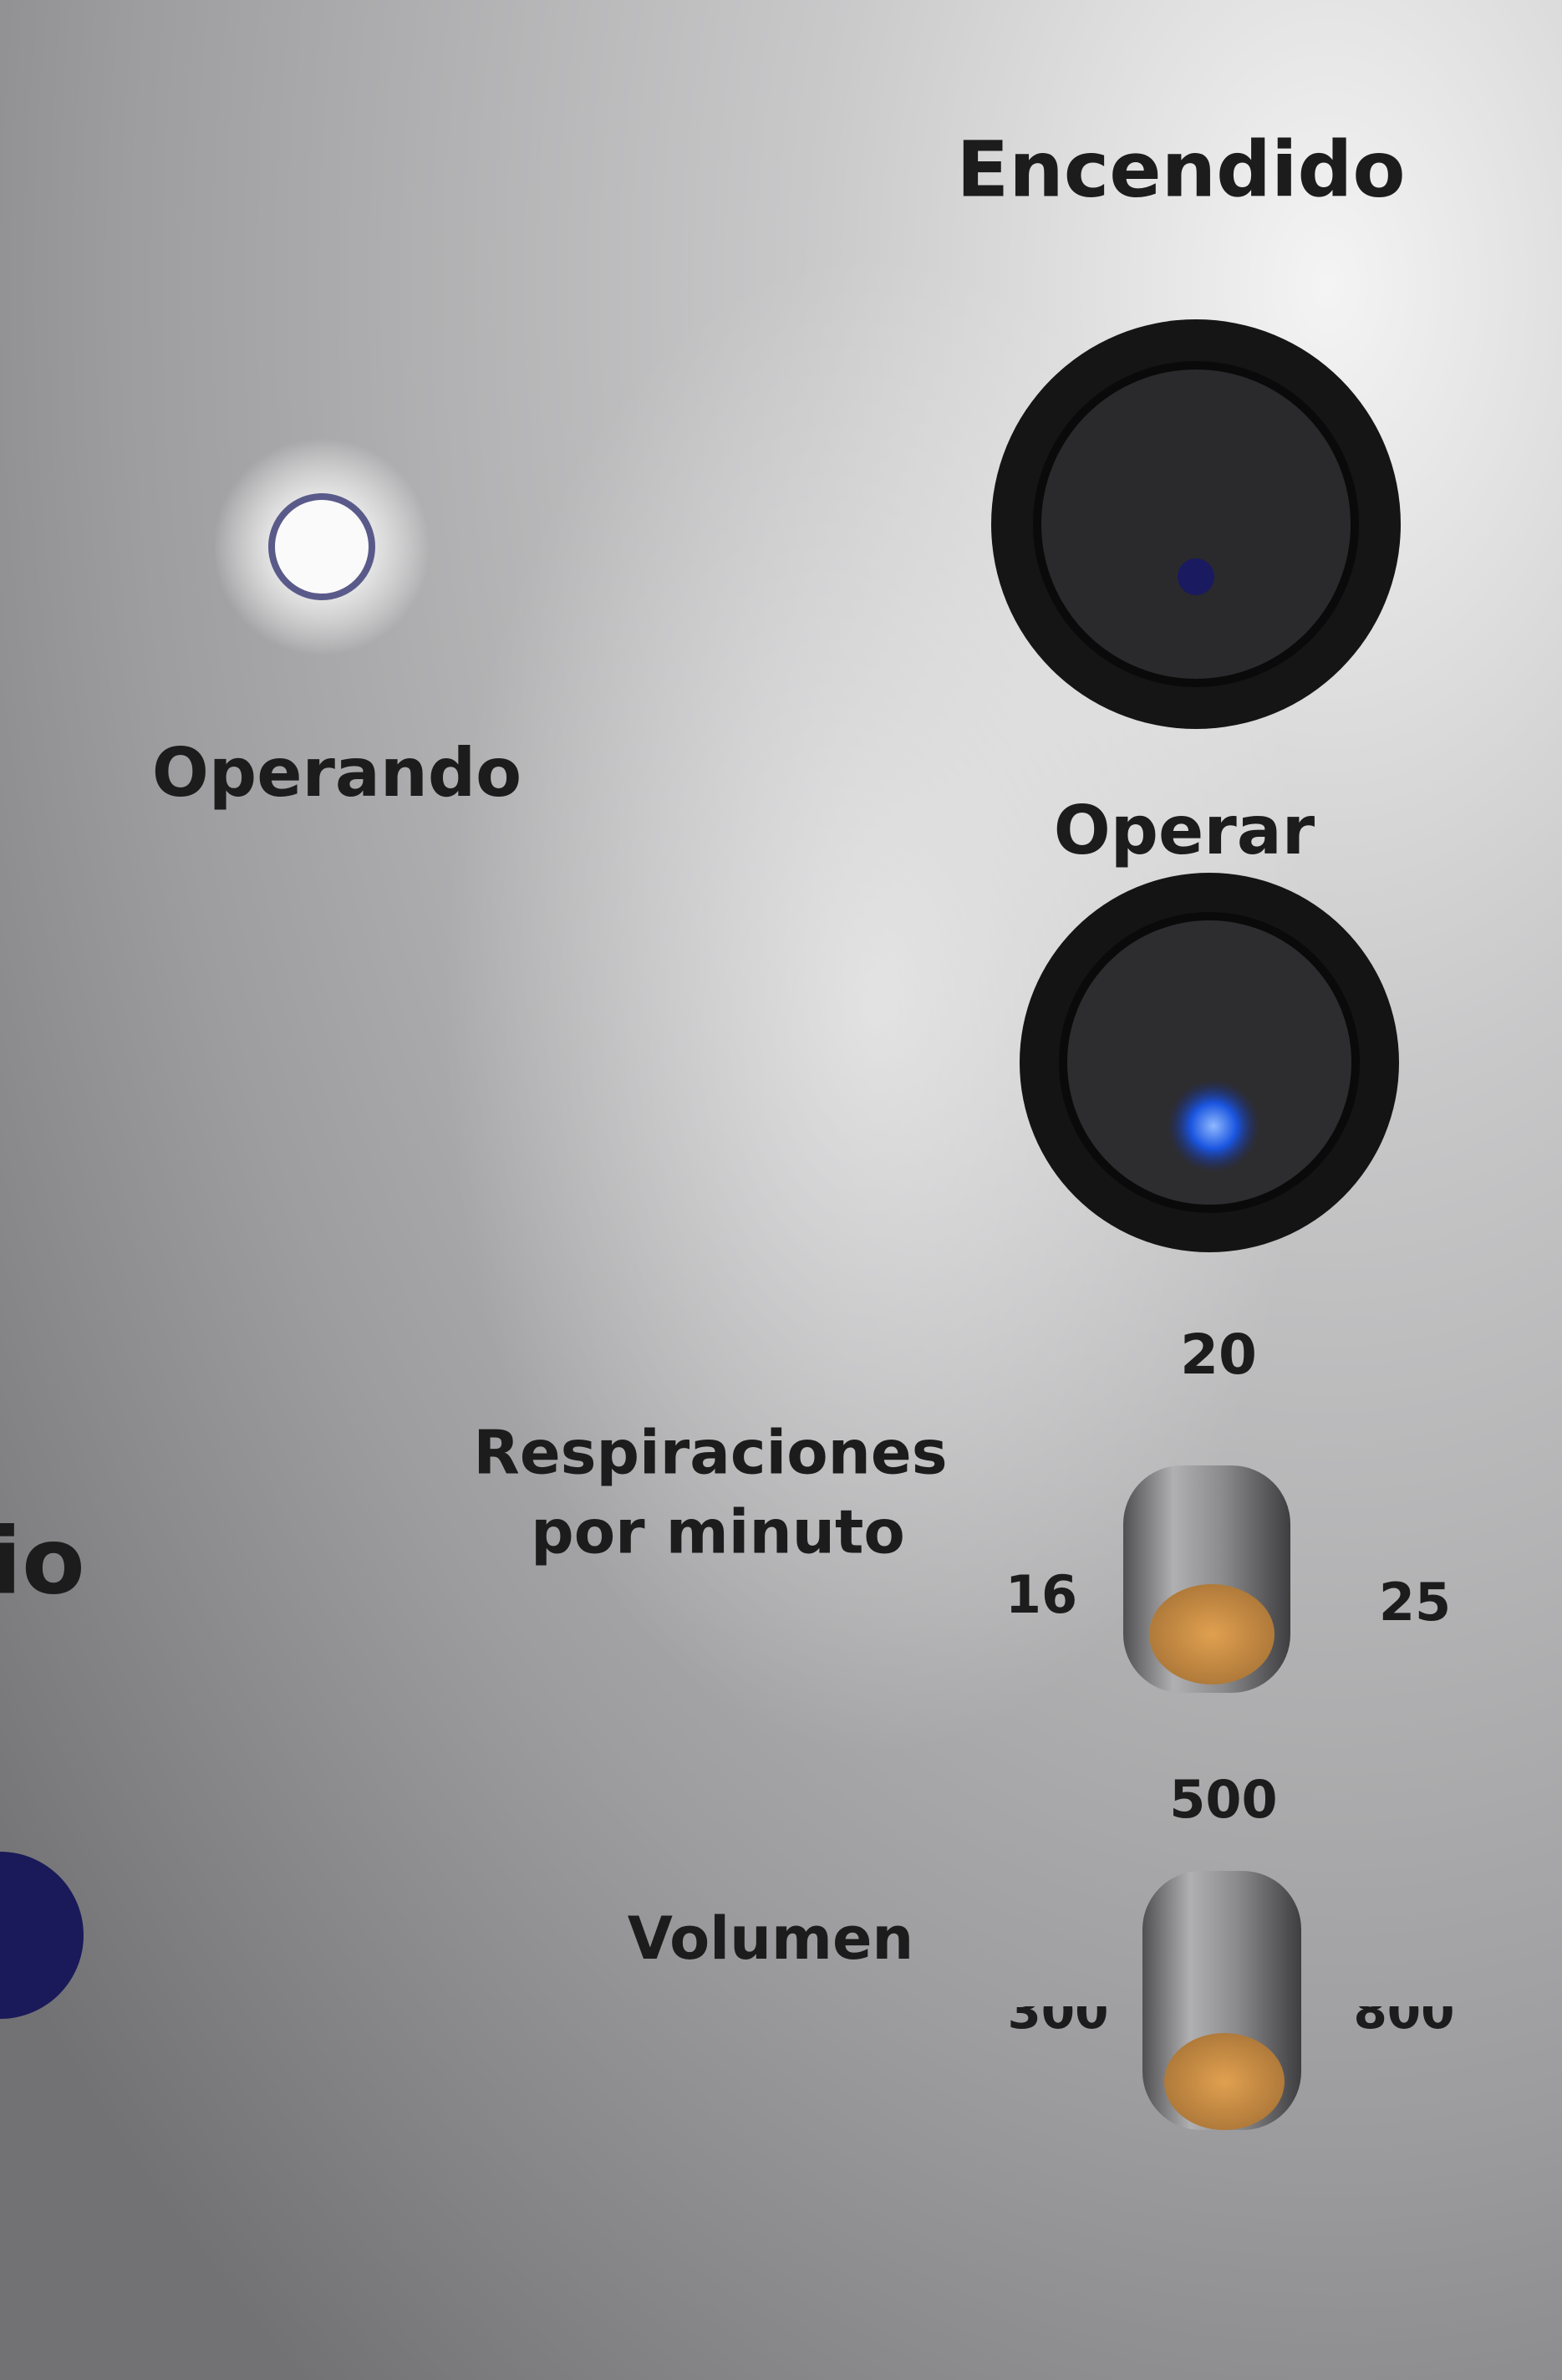 The height and width of the screenshot is (2380, 1562). What do you see at coordinates (1180, 169) in the screenshot?
I see `power-label: Encendido` at bounding box center [1180, 169].